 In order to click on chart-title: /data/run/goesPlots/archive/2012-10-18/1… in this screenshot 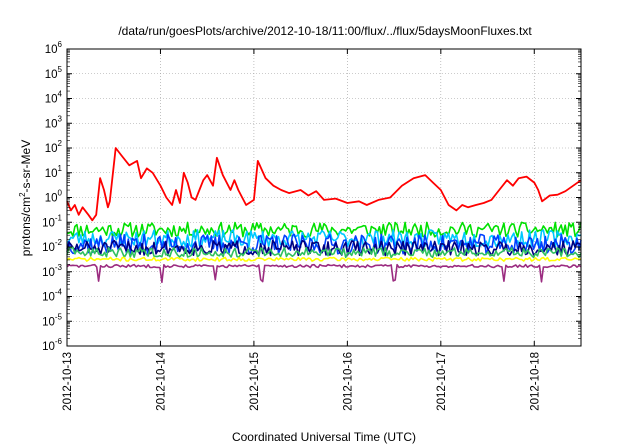, I will do `click(325, 31)`.